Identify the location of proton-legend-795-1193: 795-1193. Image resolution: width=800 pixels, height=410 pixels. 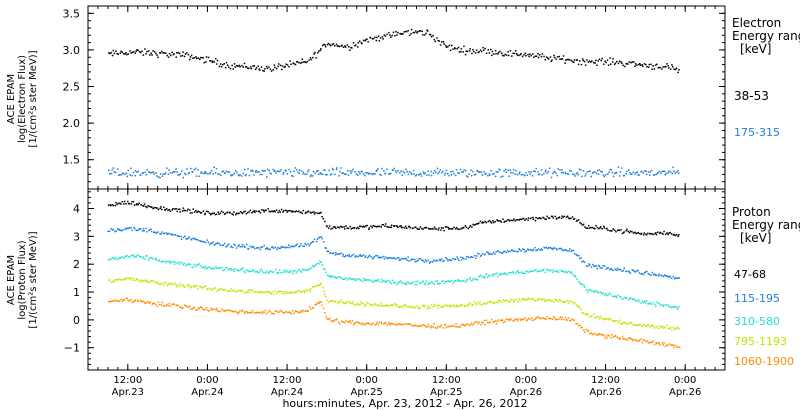
(760, 341).